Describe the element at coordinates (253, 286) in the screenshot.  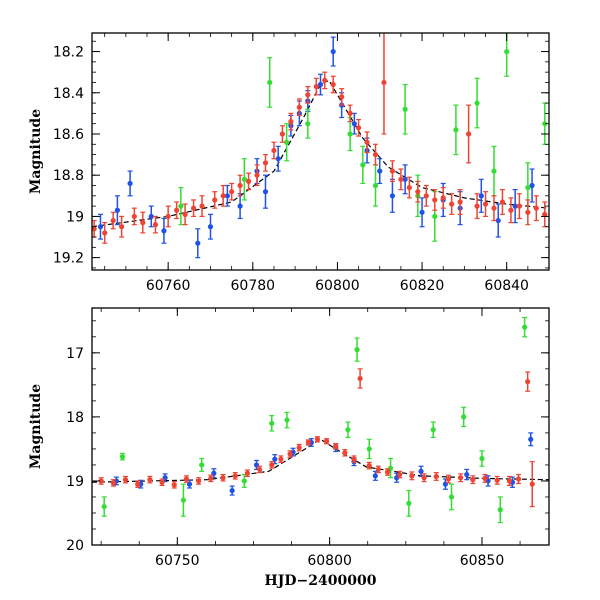
I see `x-tick-label: 60780` at that location.